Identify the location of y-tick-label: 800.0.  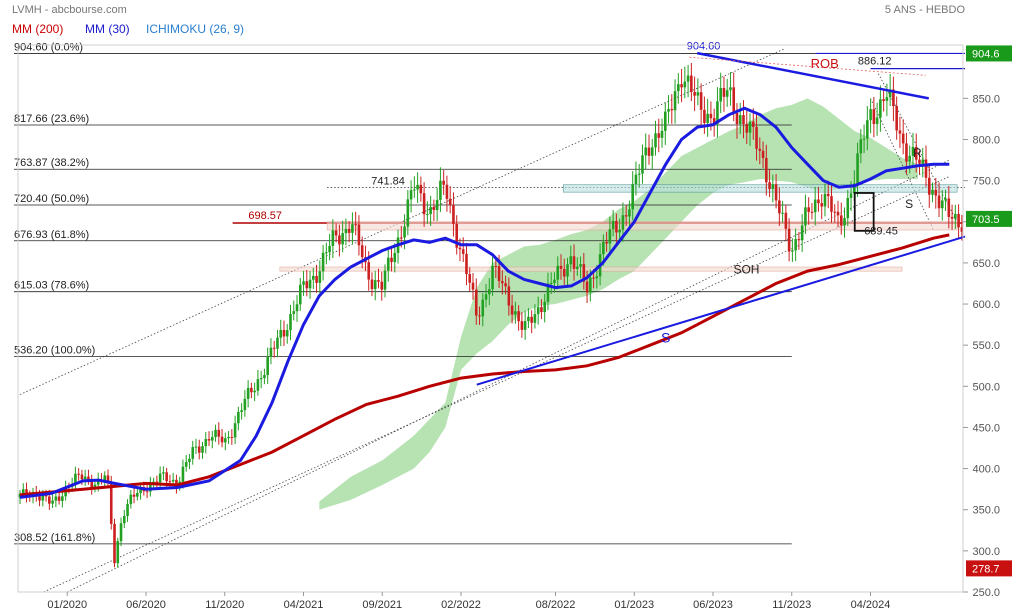
(986, 141).